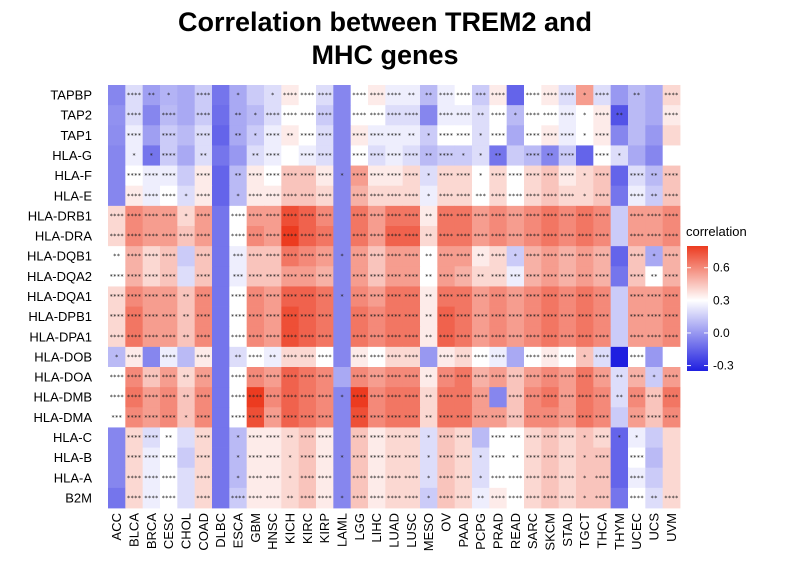 The image size is (793, 574). What do you see at coordinates (498, 531) in the screenshot?
I see `x-tick-label: PRAD` at bounding box center [498, 531].